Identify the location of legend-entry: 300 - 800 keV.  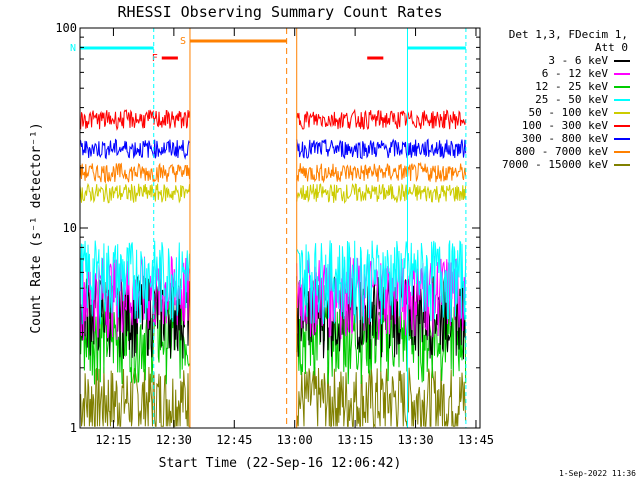
(550, 138).